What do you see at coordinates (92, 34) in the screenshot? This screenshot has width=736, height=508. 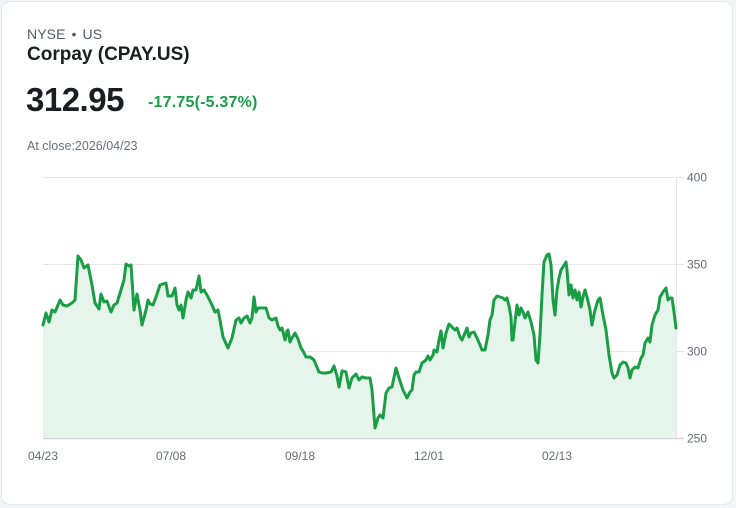 I see `country: US` at bounding box center [92, 34].